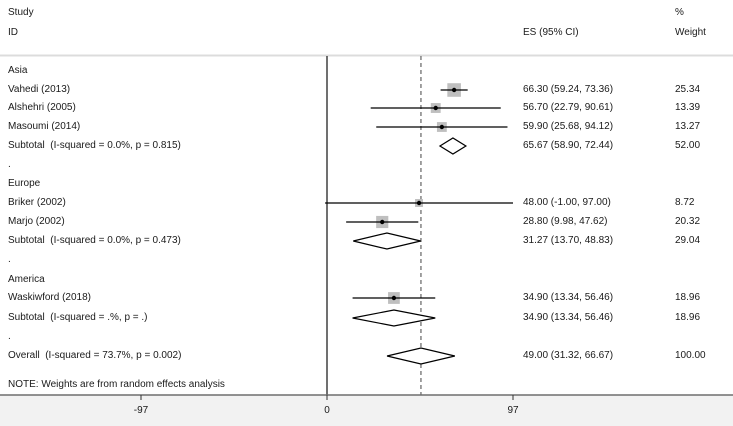  What do you see at coordinates (568, 145) in the screenshot?
I see `row-es-ci: 65.67 (58.90, 72.44)` at bounding box center [568, 145].